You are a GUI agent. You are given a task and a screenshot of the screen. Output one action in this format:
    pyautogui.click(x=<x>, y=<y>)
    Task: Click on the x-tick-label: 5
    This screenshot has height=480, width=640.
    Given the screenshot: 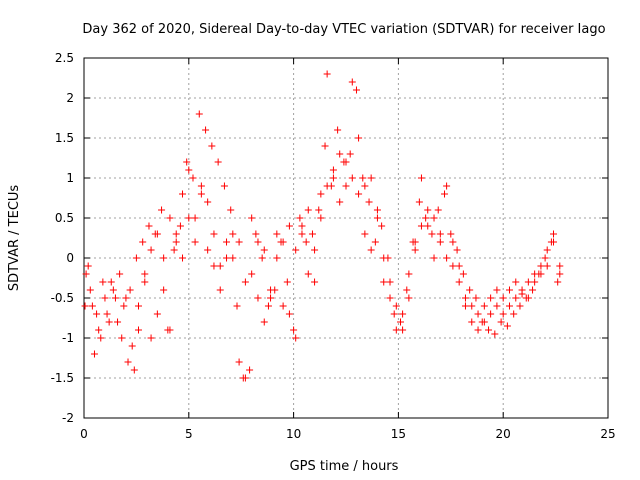 What is the action you would take?
    pyautogui.click(x=189, y=434)
    